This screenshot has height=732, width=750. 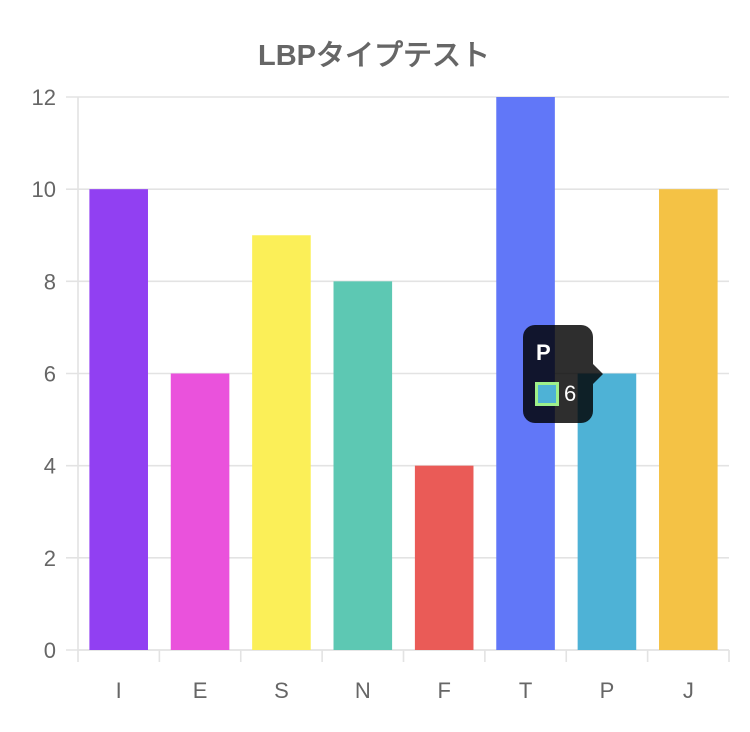 I want to click on bar-E, so click(x=200, y=512).